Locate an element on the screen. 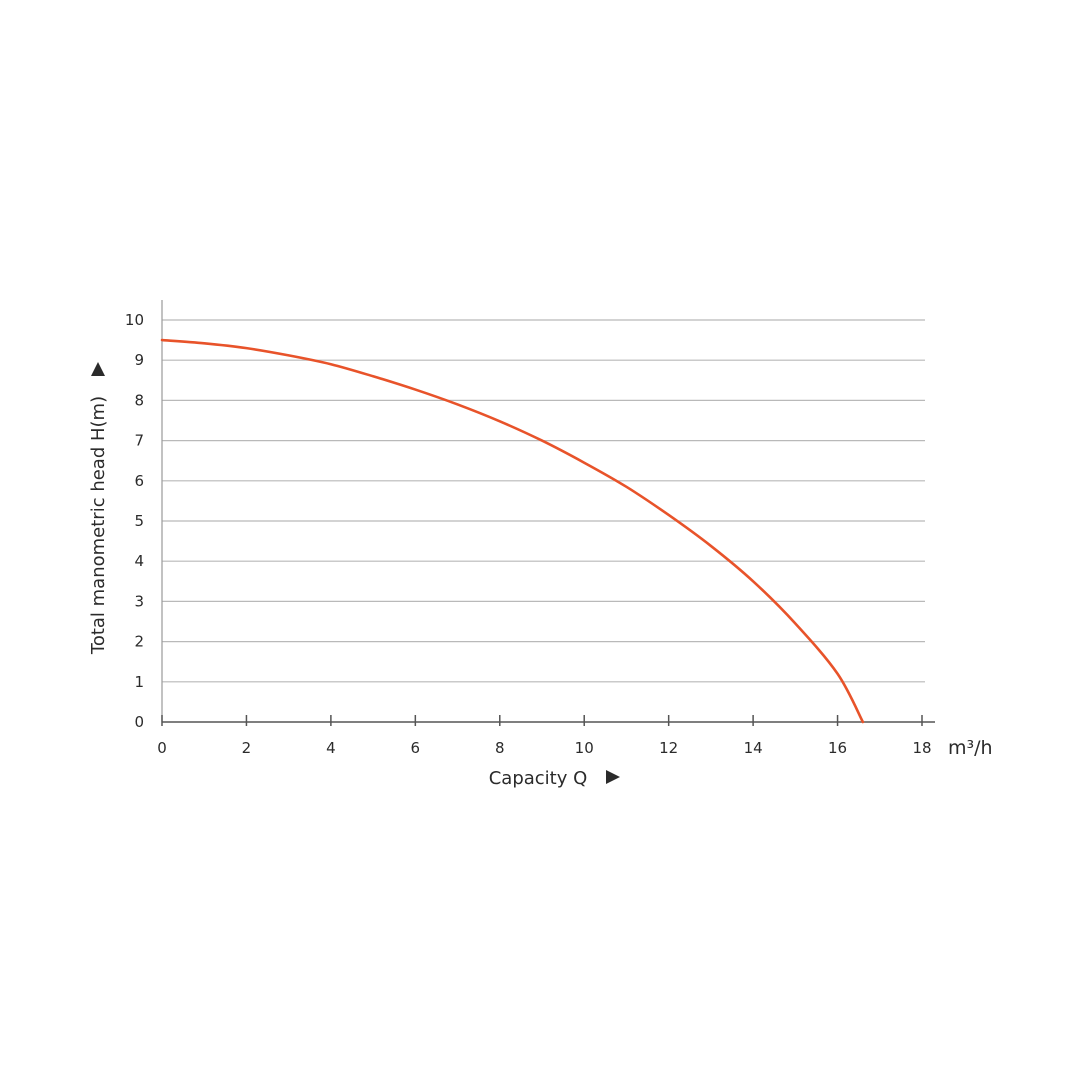 The height and width of the screenshot is (1085, 1080). x-tick-label: 14 is located at coordinates (753, 748).